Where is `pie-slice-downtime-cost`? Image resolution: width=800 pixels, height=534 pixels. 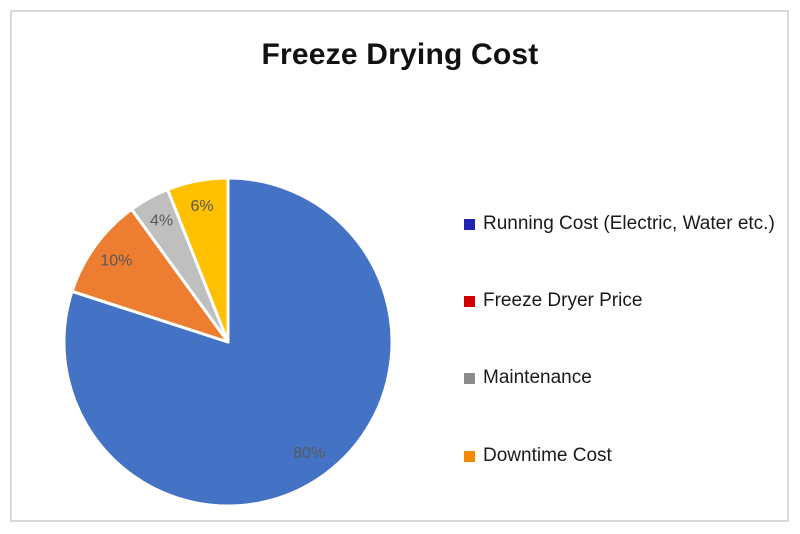 pie-slice-downtime-cost is located at coordinates (198, 260).